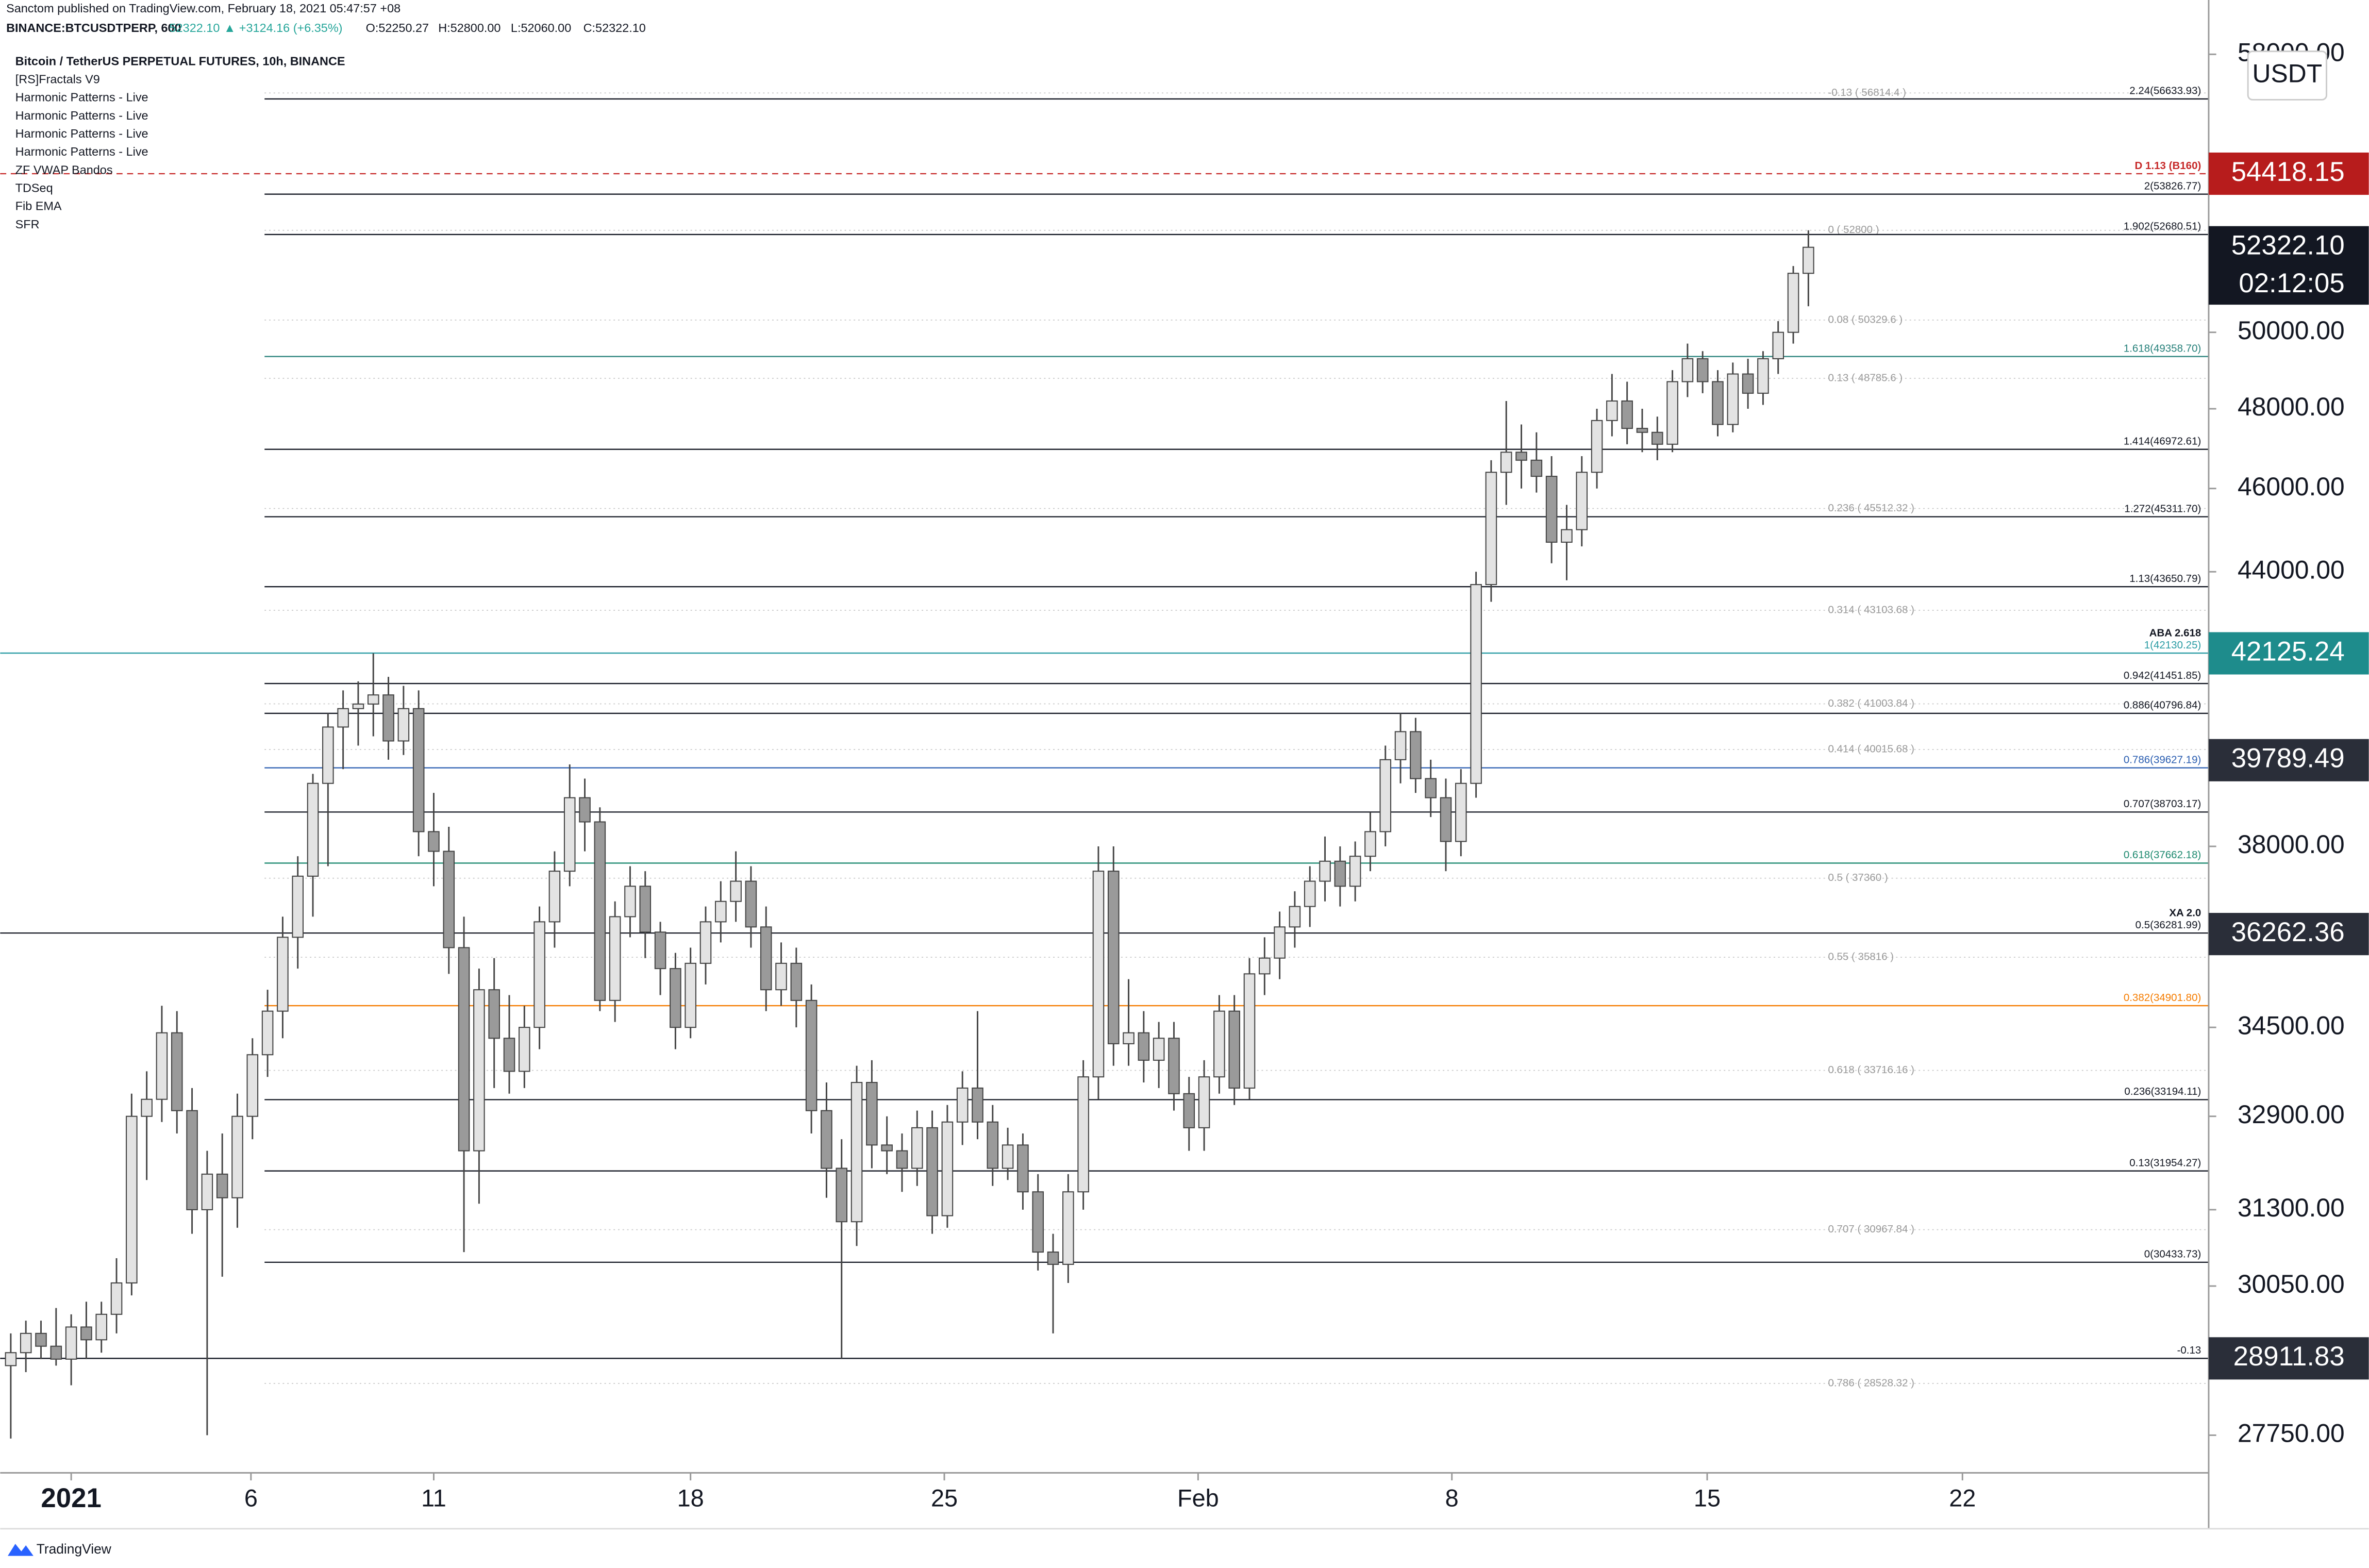  I want to click on price-badge-label: 28911.83, so click(2289, 1357).